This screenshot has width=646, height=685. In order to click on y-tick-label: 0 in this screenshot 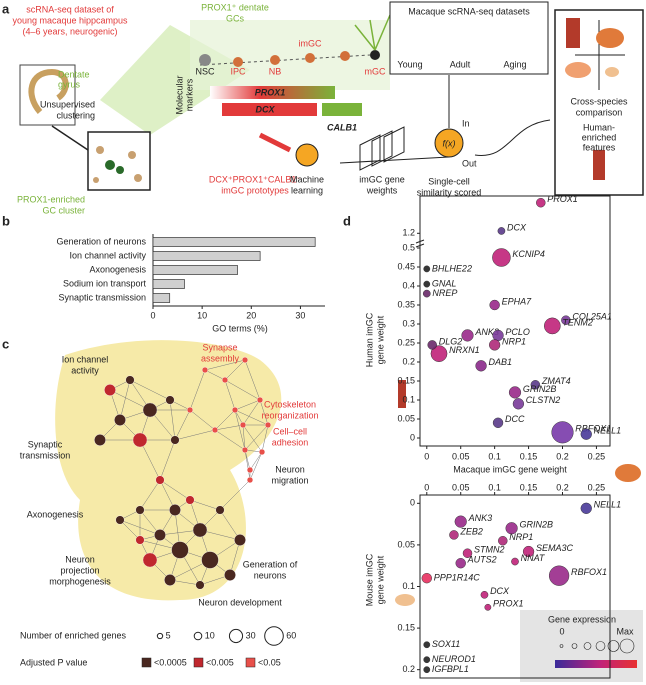, I will do `click(412, 503)`.